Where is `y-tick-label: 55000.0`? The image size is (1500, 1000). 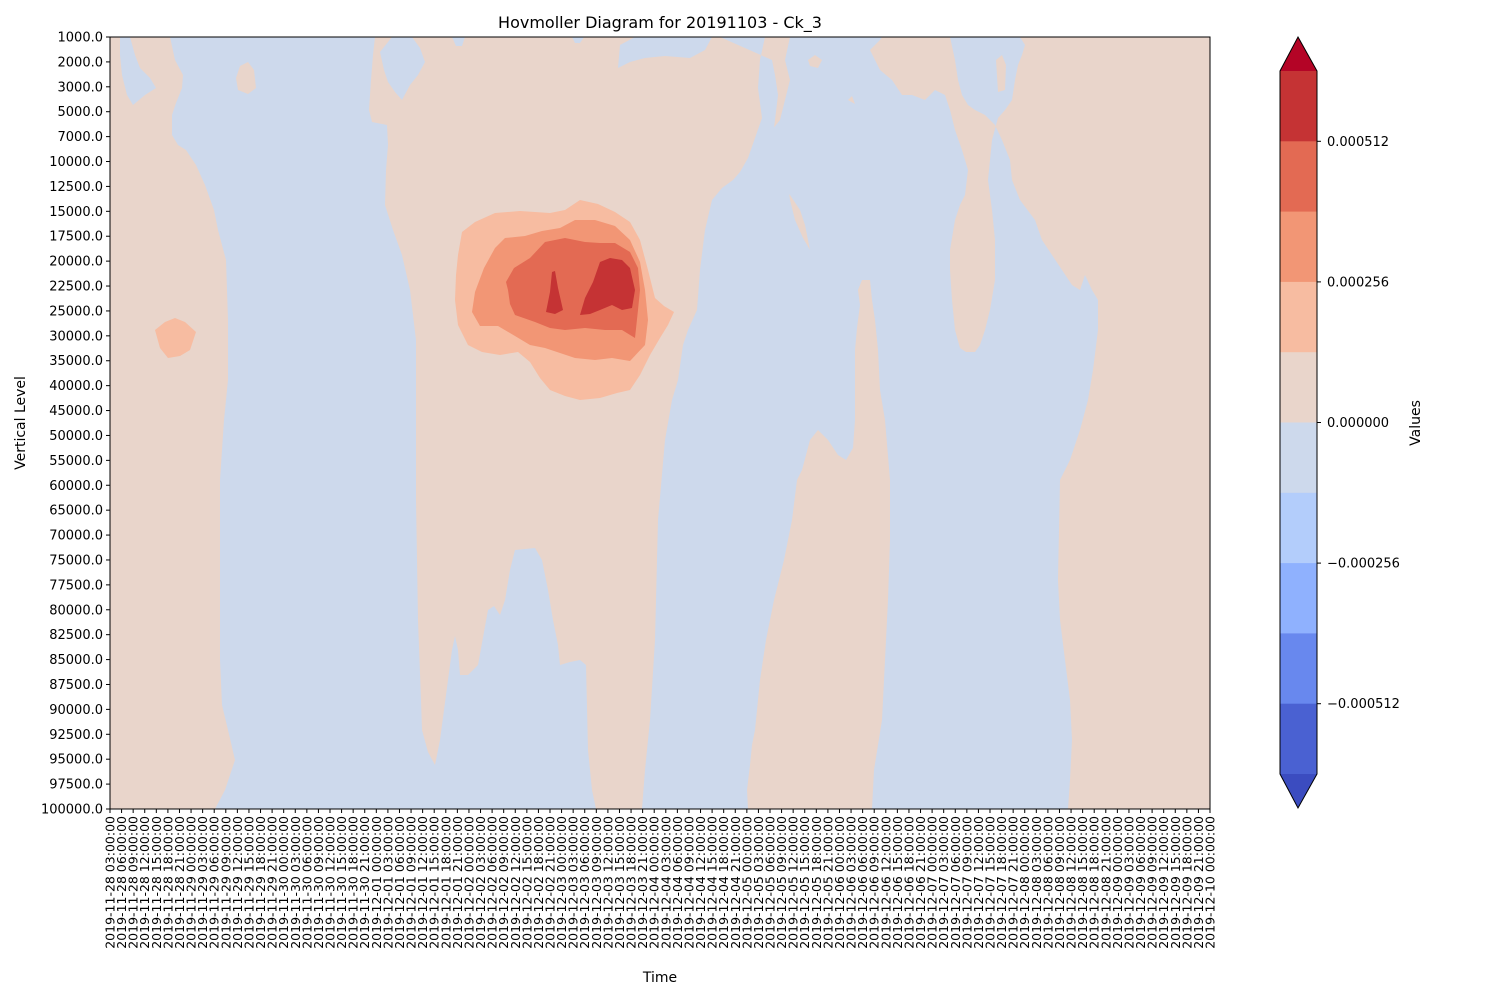 y-tick-label: 55000.0 is located at coordinates (76, 461).